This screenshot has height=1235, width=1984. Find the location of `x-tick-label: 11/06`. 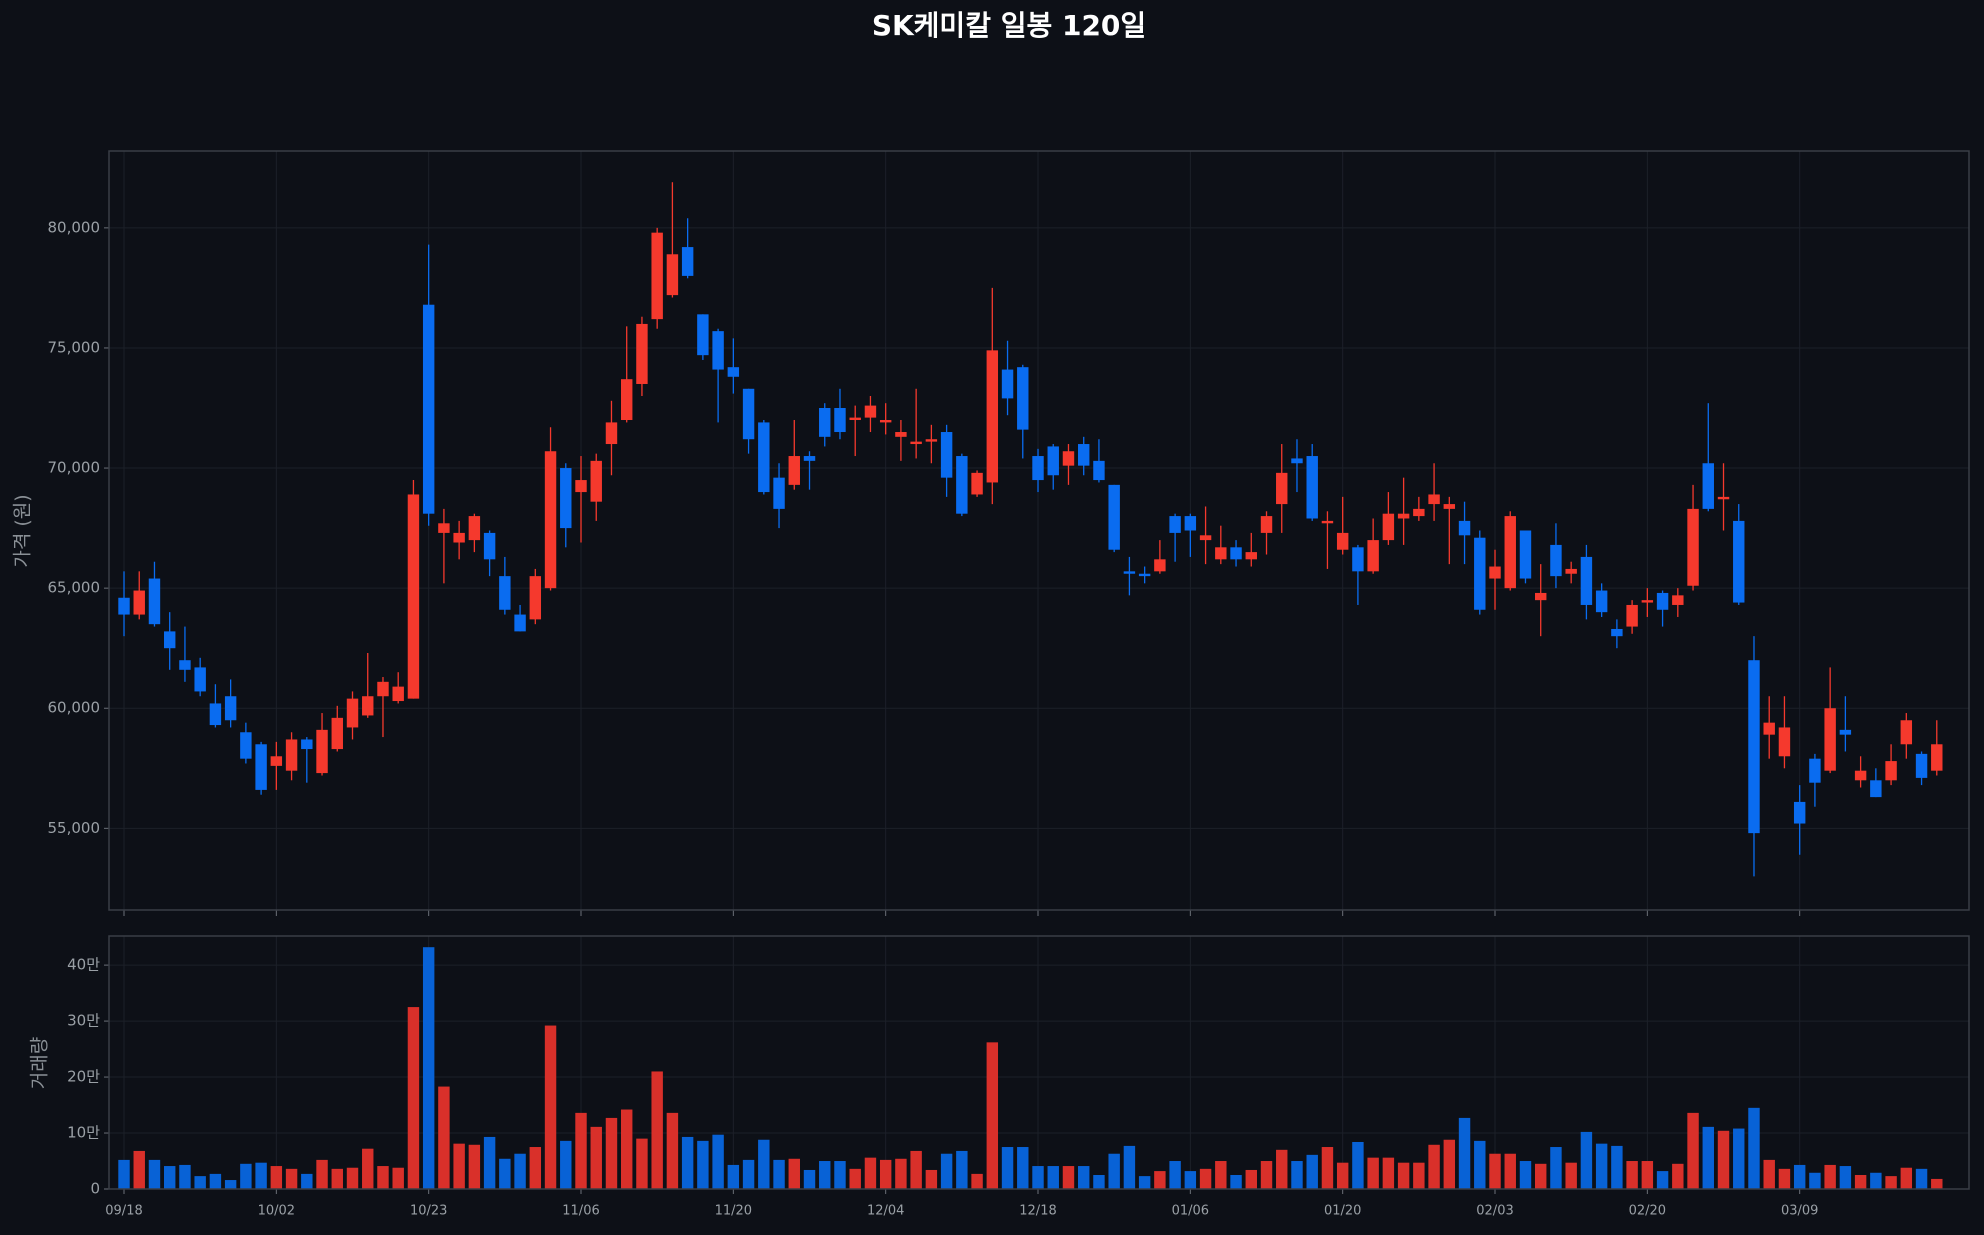

x-tick-label: 11/06 is located at coordinates (580, 1211).